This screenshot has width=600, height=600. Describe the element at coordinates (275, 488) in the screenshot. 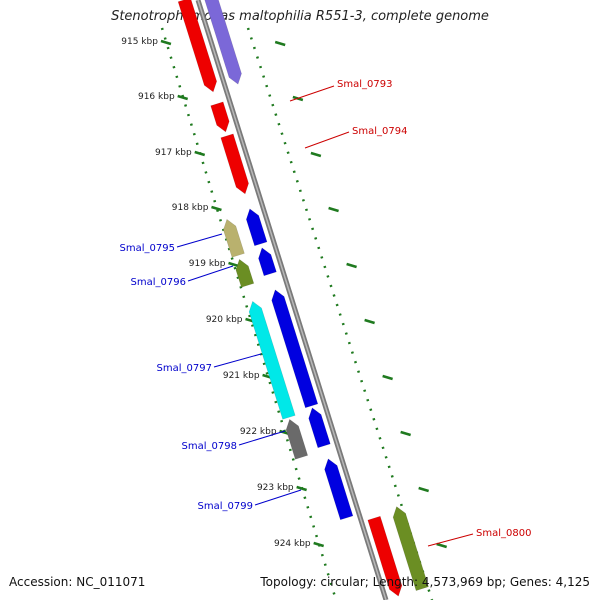

I see `kbp-tick-label: 923 kbp` at that location.